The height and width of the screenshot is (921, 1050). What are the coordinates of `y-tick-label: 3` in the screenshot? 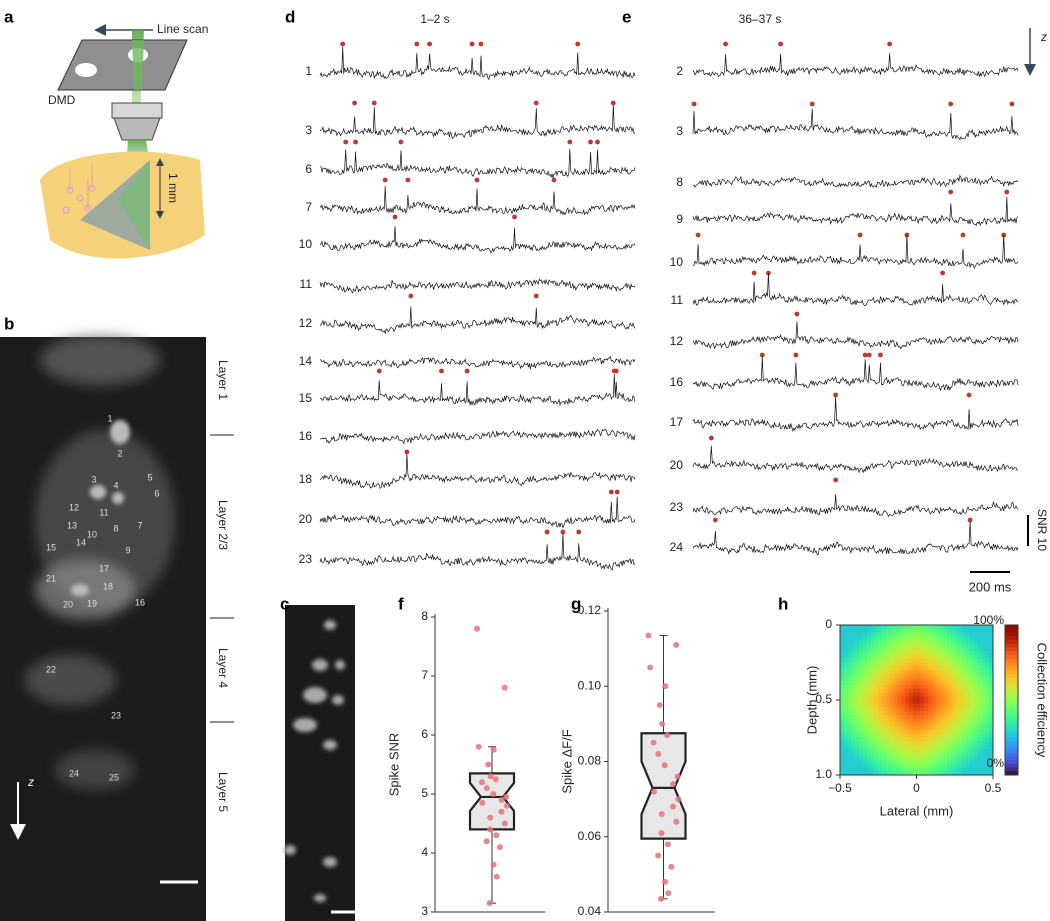 It's located at (424, 911).